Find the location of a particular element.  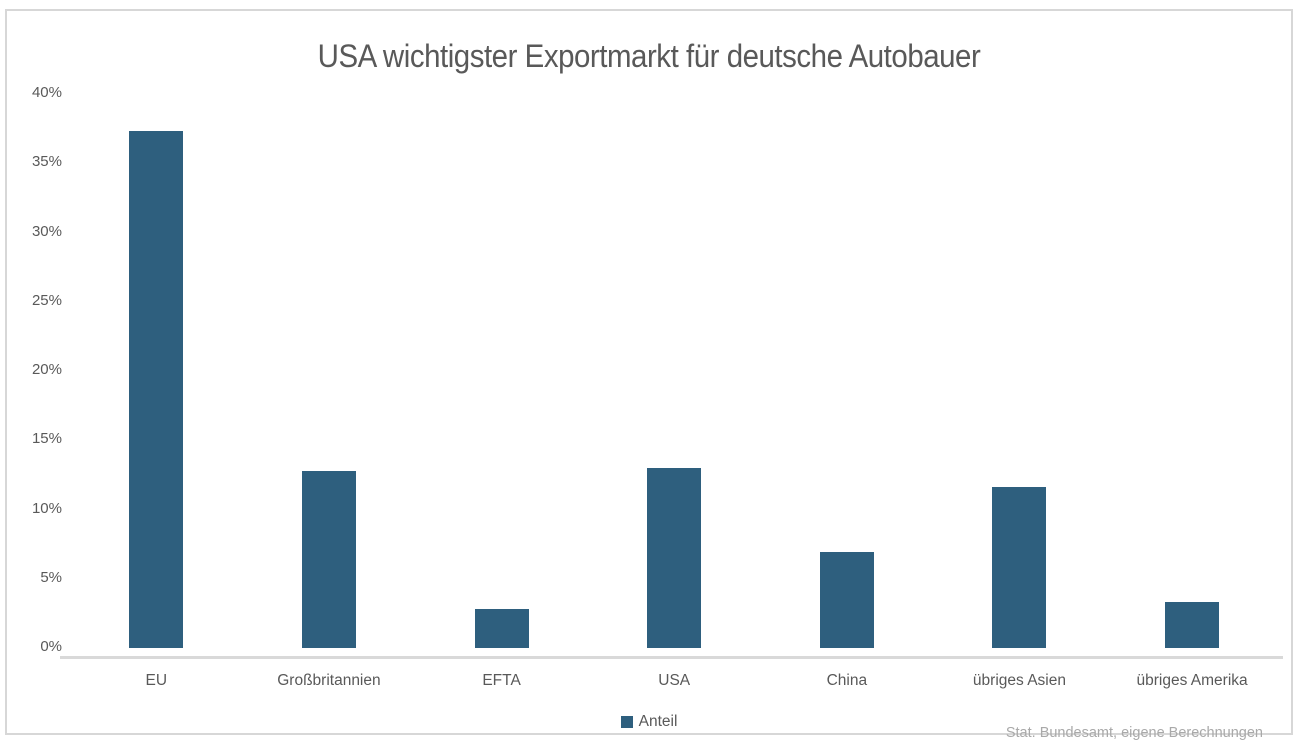

y-tick-label: 20% is located at coordinates (46, 369).